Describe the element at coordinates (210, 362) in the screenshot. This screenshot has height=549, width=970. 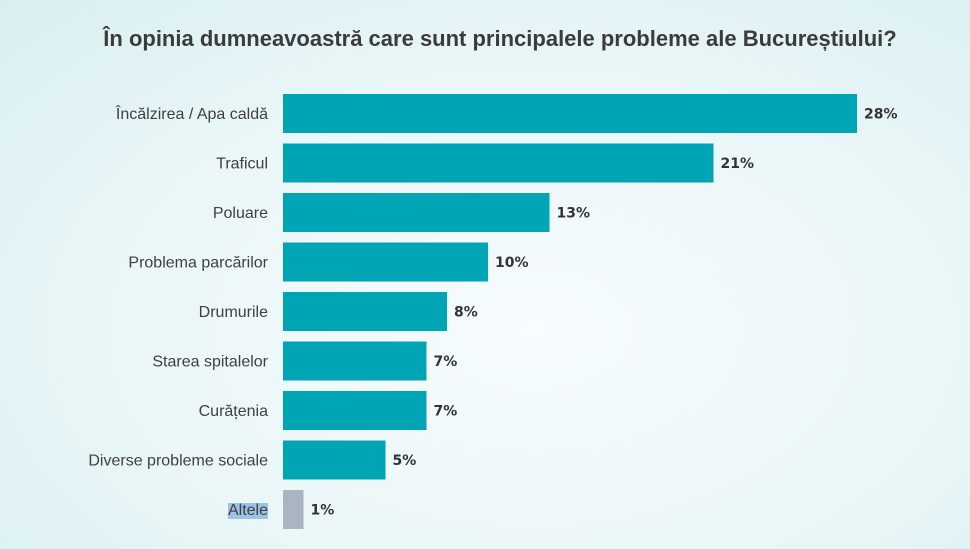
I see `category-label: Starea spitalelor` at that location.